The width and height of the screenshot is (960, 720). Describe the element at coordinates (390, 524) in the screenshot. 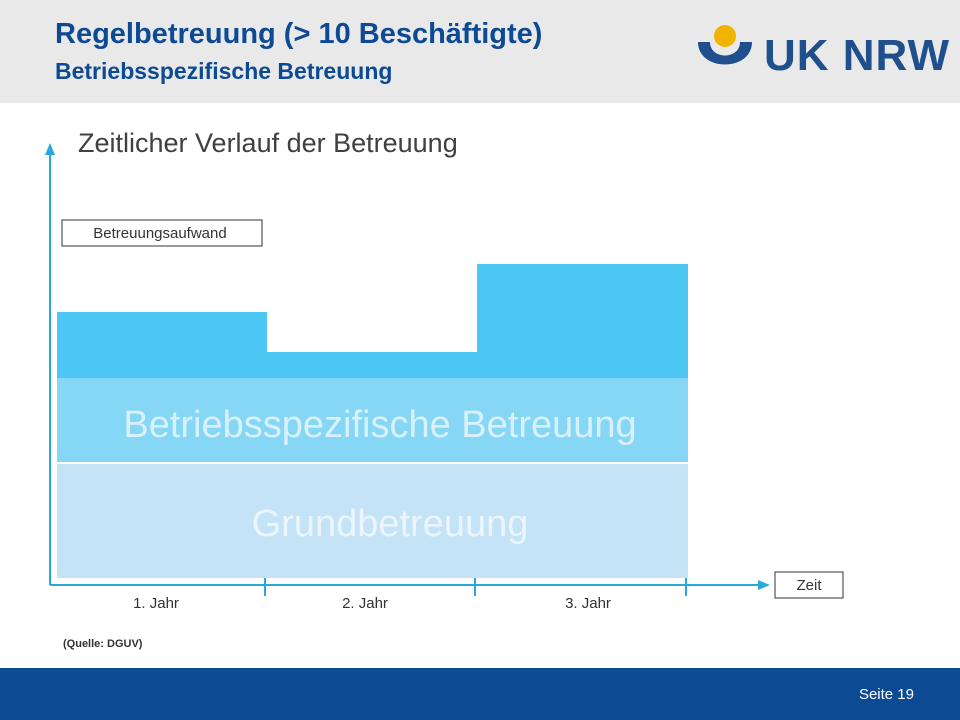

I see `base-layer-label: Grundbetreuung` at that location.